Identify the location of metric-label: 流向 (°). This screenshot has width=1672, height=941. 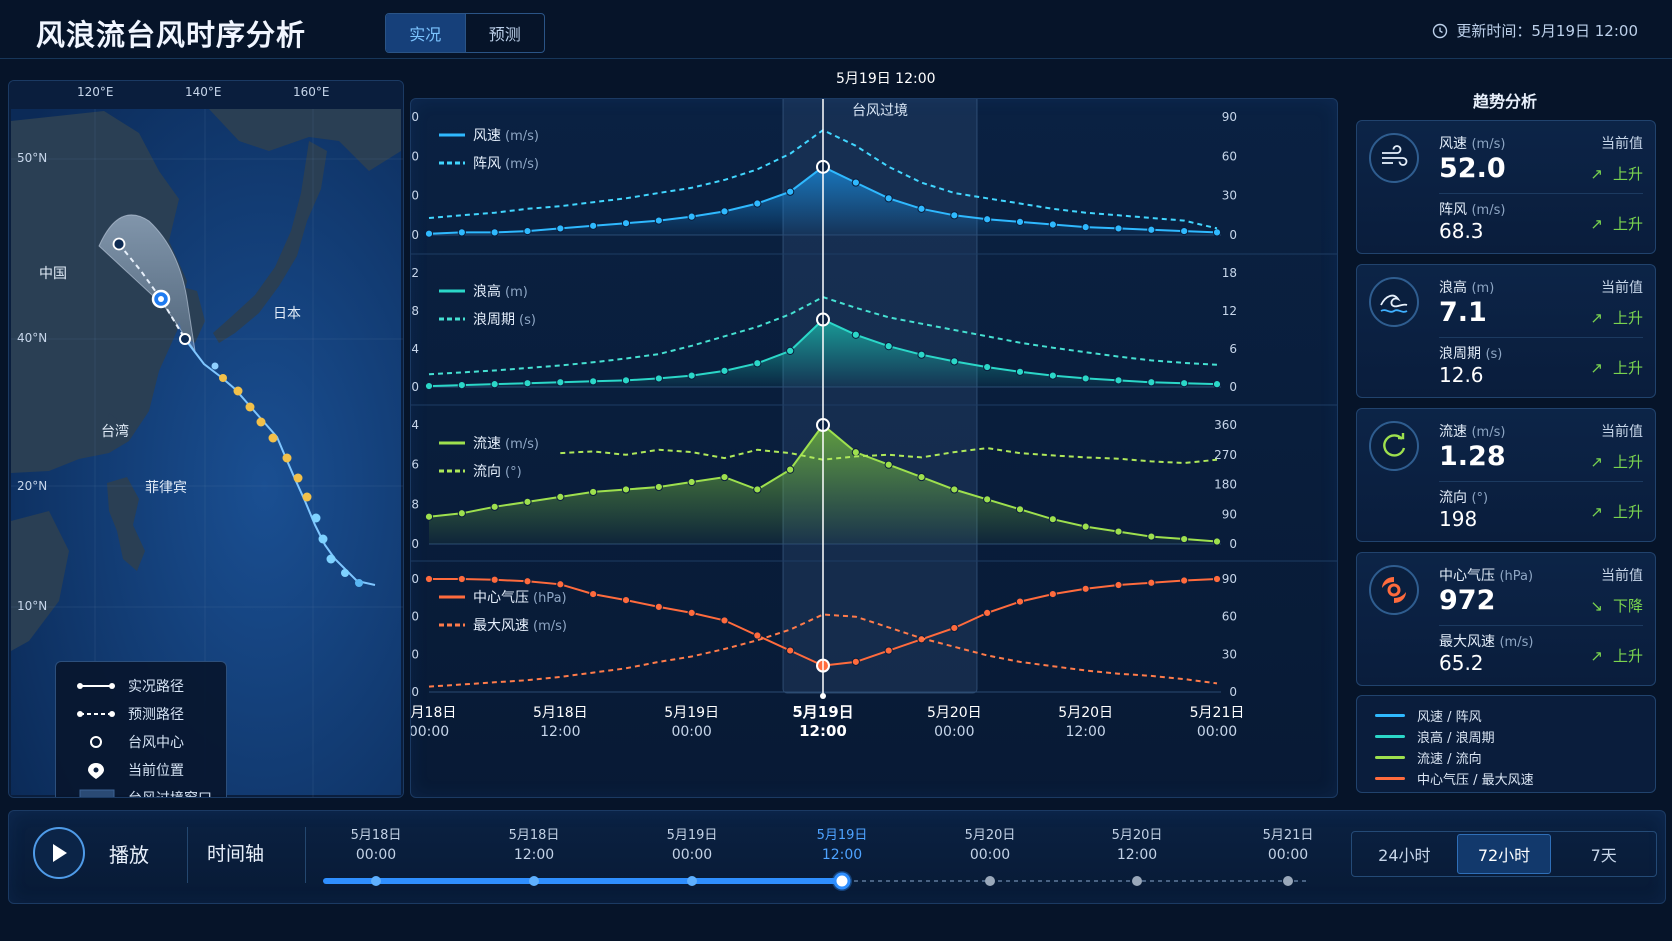
(1464, 498).